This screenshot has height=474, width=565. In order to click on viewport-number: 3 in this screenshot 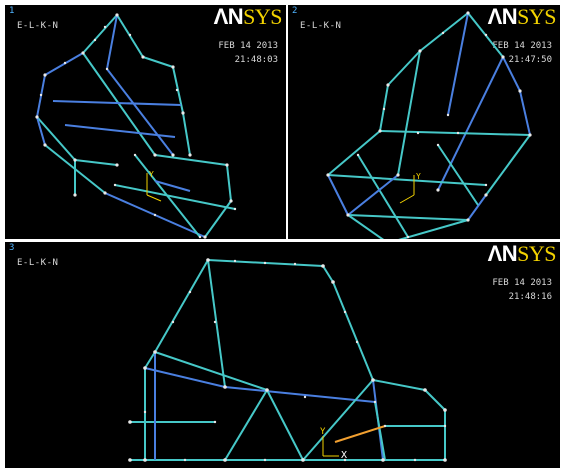, I will do `click(12, 248)`.